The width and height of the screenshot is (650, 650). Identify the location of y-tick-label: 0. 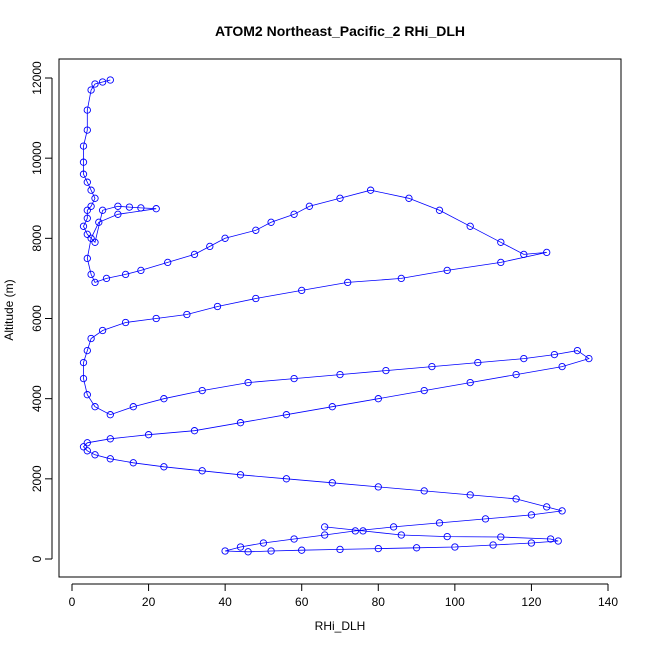
(37, 558).